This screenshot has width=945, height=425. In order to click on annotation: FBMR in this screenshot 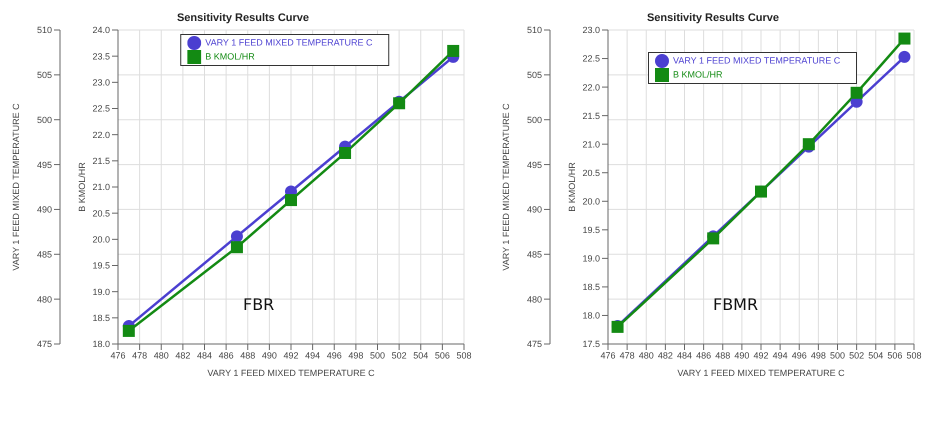, I will do `click(735, 304)`.